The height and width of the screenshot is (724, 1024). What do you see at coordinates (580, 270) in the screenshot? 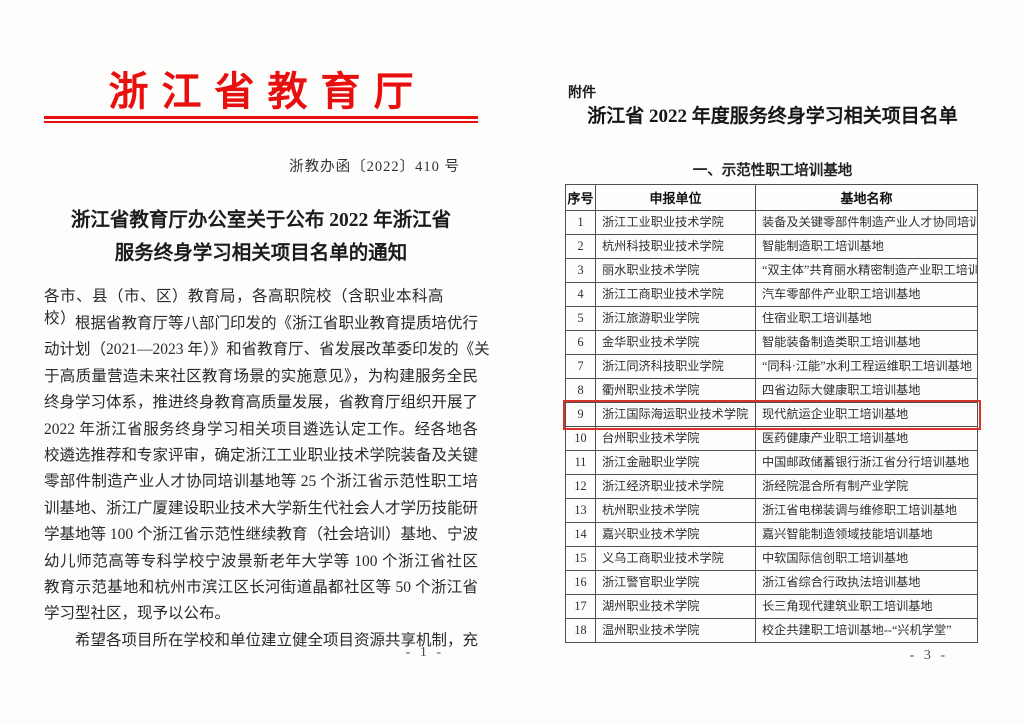
I see `cell-no: 3` at bounding box center [580, 270].